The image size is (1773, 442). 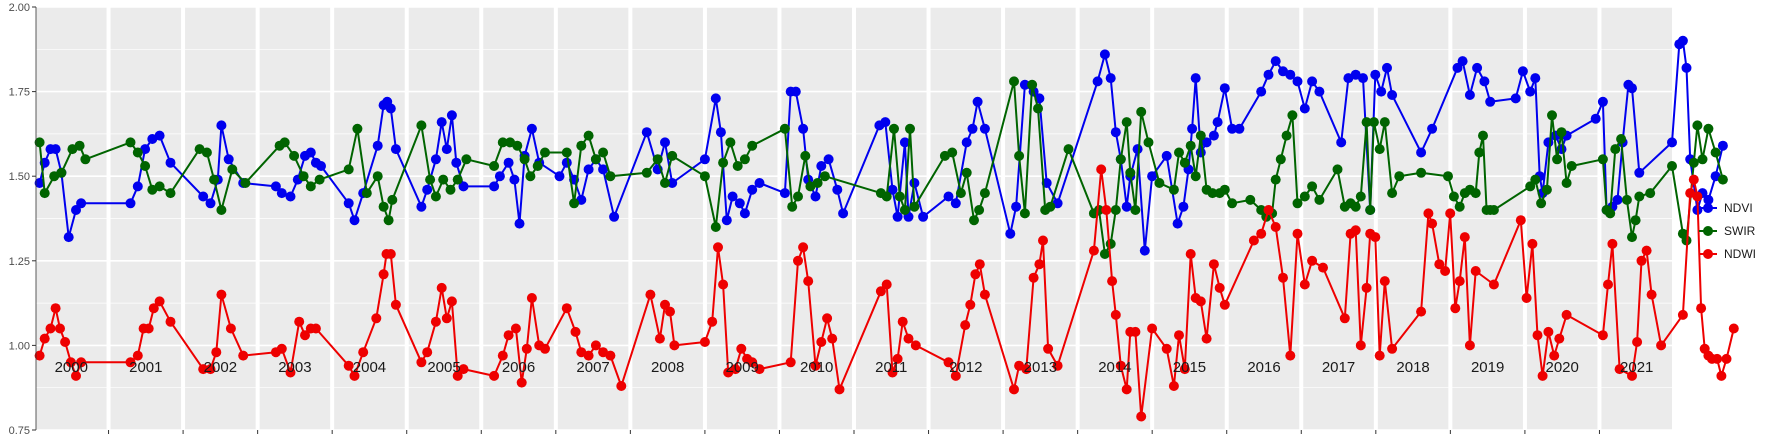 What do you see at coordinates (1412, 367) in the screenshot?
I see `year-label-2018: 2018` at bounding box center [1412, 367].